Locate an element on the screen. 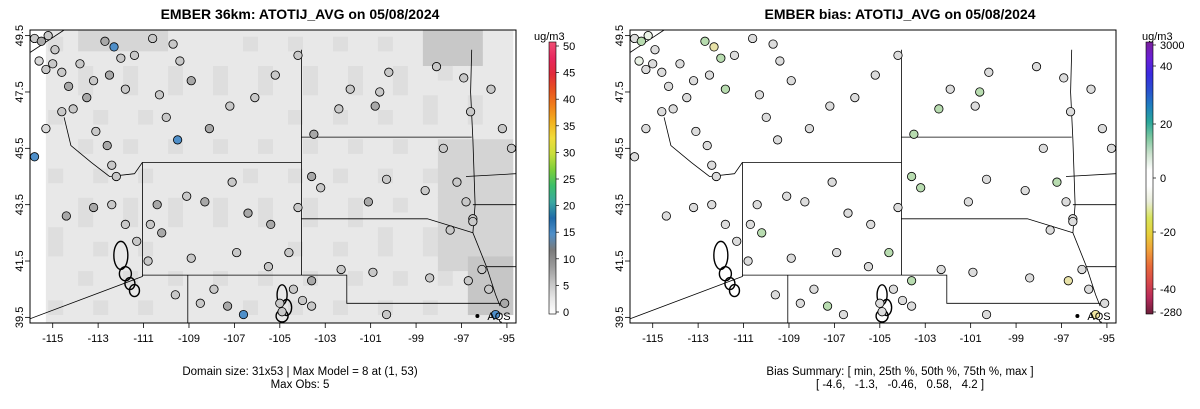  state-boundary-line is located at coordinates (1001, 289).